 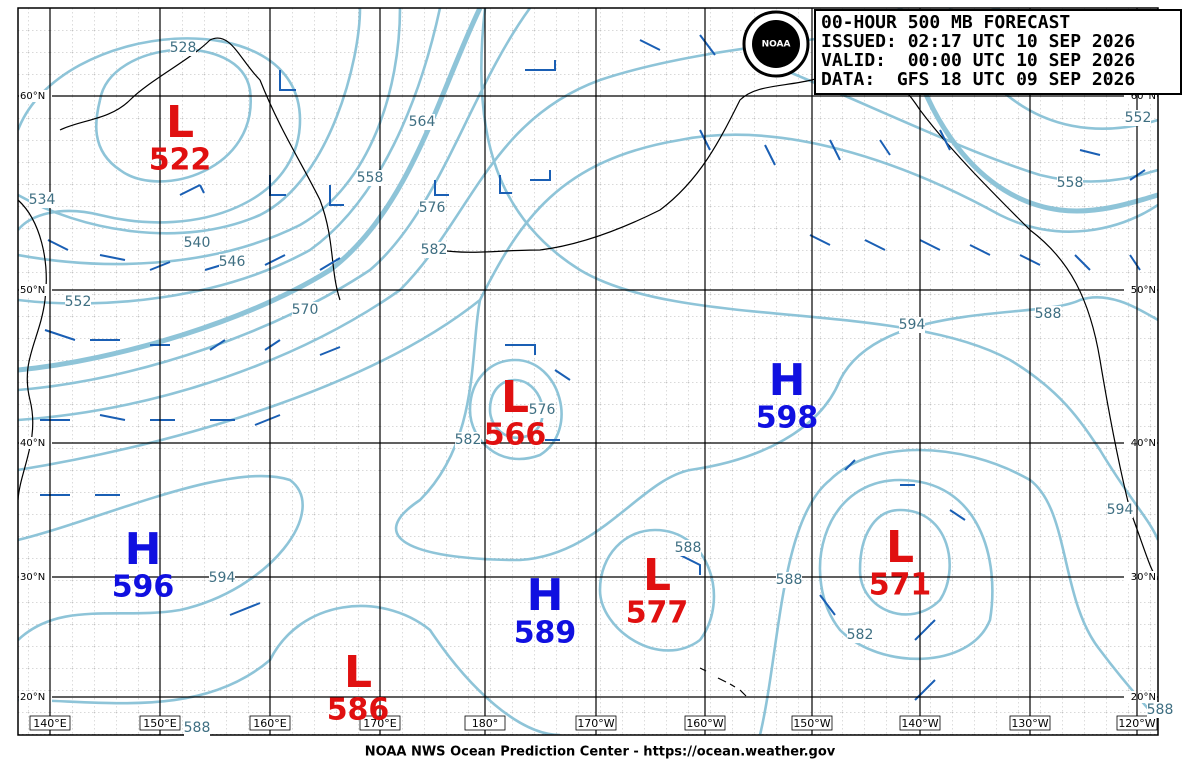 I want to click on title: 00-HOUR 500 MB FORECAST, so click(x=945, y=22).